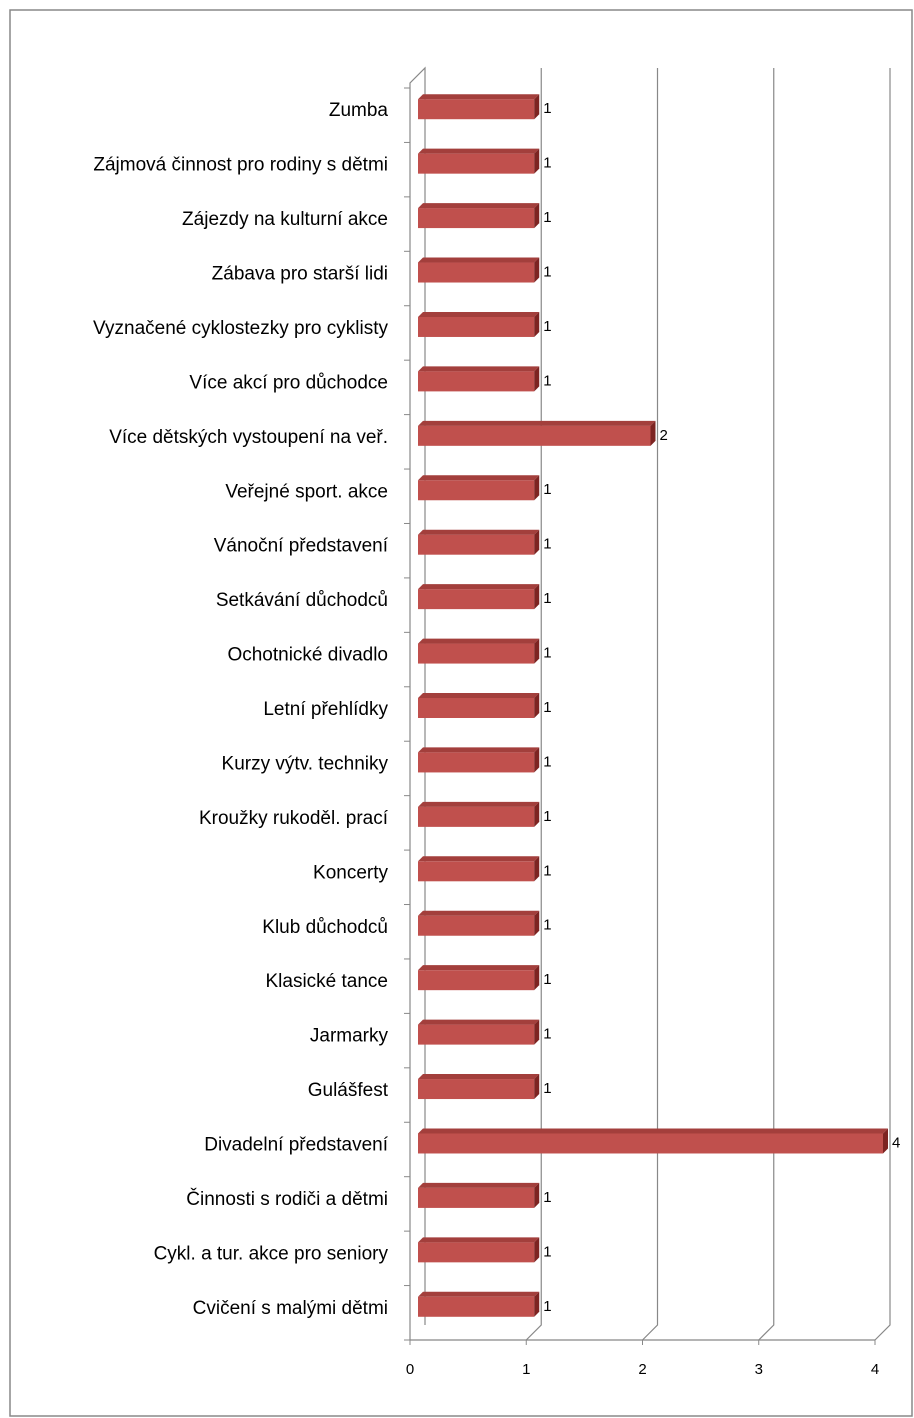  Describe the element at coordinates (526, 1369) in the screenshot. I see `x-tick-label: 1` at that location.